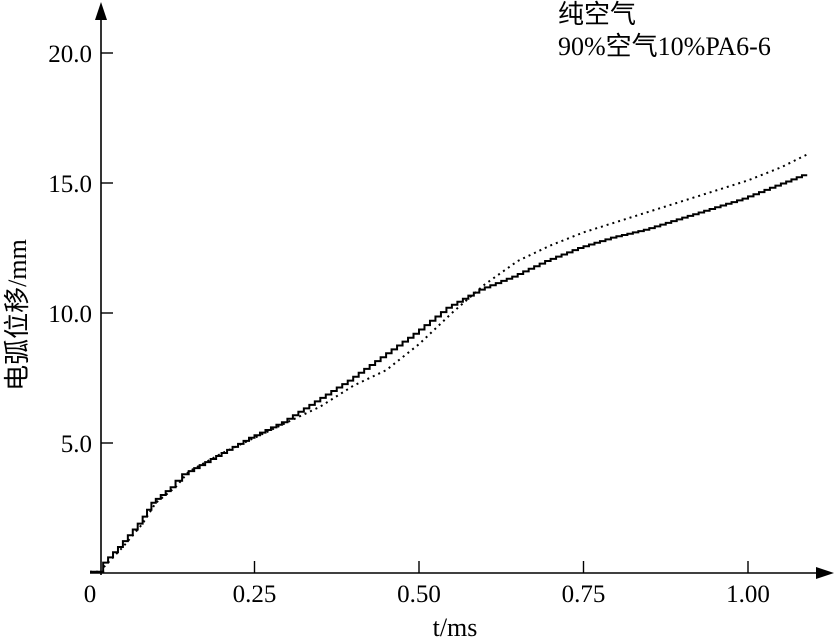 Image resolution: width=835 pixels, height=640 pixels. What do you see at coordinates (80, 249) in the screenshot?
I see `y-ticks: 5.0 10.0 15.0 20.0` at bounding box center [80, 249].